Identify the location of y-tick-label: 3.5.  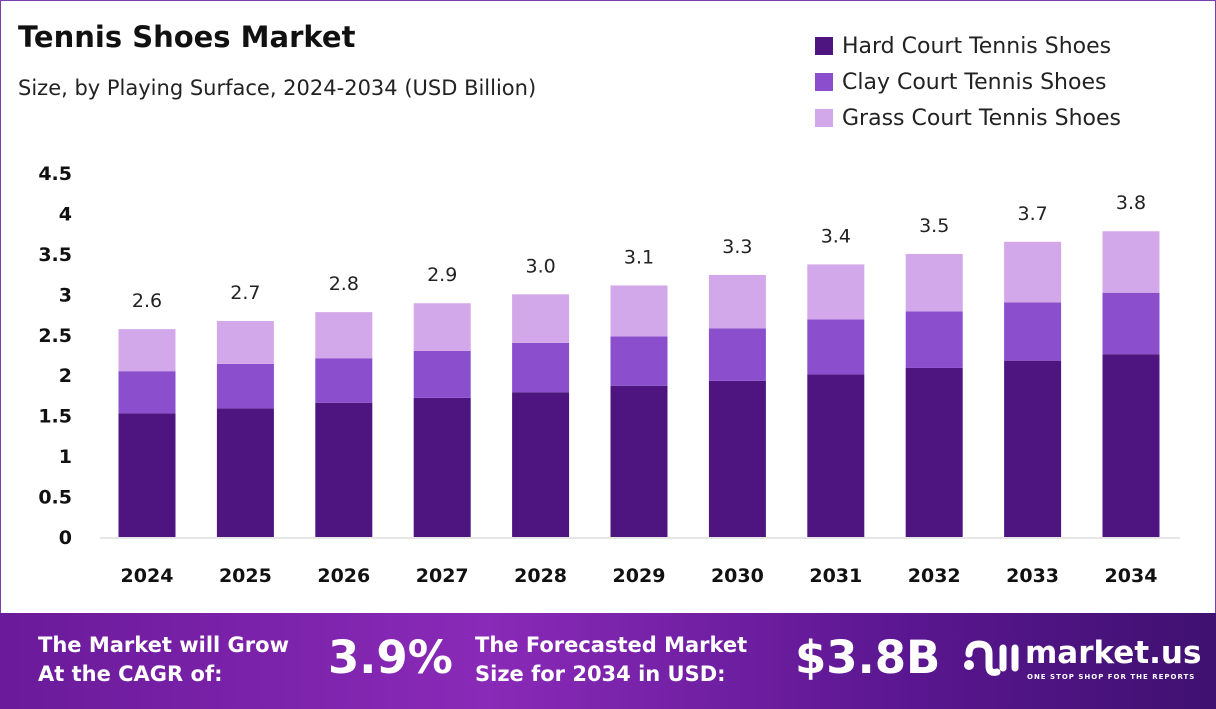
(55, 255).